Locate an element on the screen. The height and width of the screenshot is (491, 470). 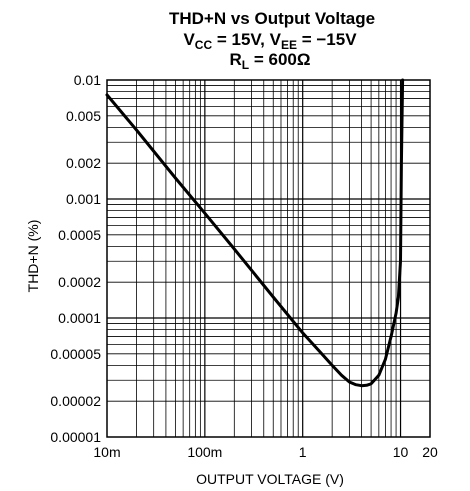
x-axis-label: OUTPUT VOLTAGE (V) is located at coordinates (270, 479).